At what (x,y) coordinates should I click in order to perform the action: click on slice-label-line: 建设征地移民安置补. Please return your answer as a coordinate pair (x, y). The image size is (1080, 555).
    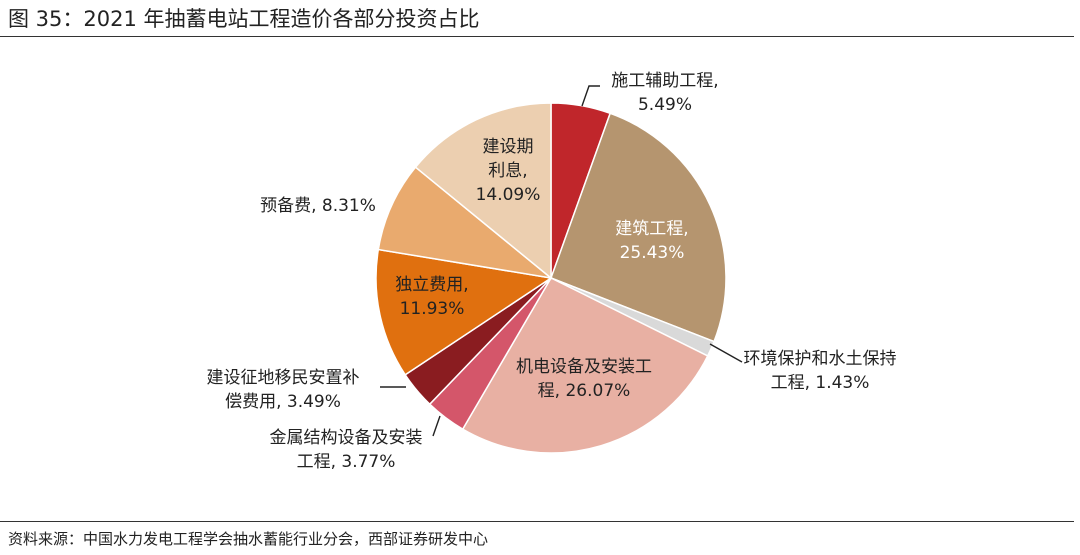
    Looking at the image, I should click on (283, 378).